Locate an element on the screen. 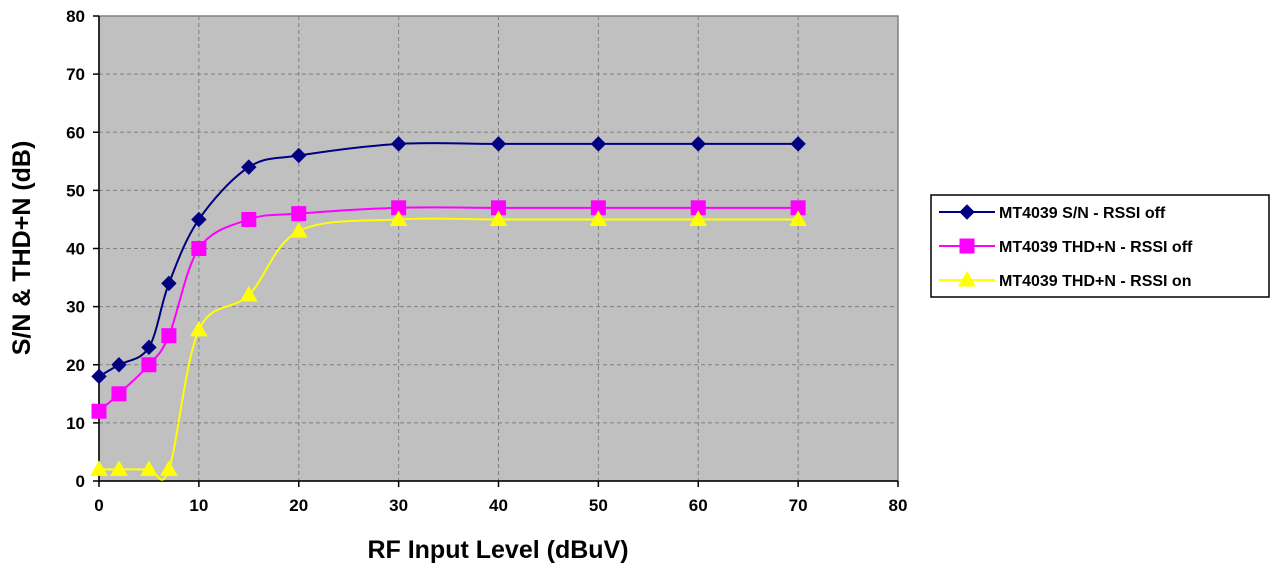 The width and height of the screenshot is (1278, 584). y-axis-title: S/N & THD+N (dB) is located at coordinates (22, 248).